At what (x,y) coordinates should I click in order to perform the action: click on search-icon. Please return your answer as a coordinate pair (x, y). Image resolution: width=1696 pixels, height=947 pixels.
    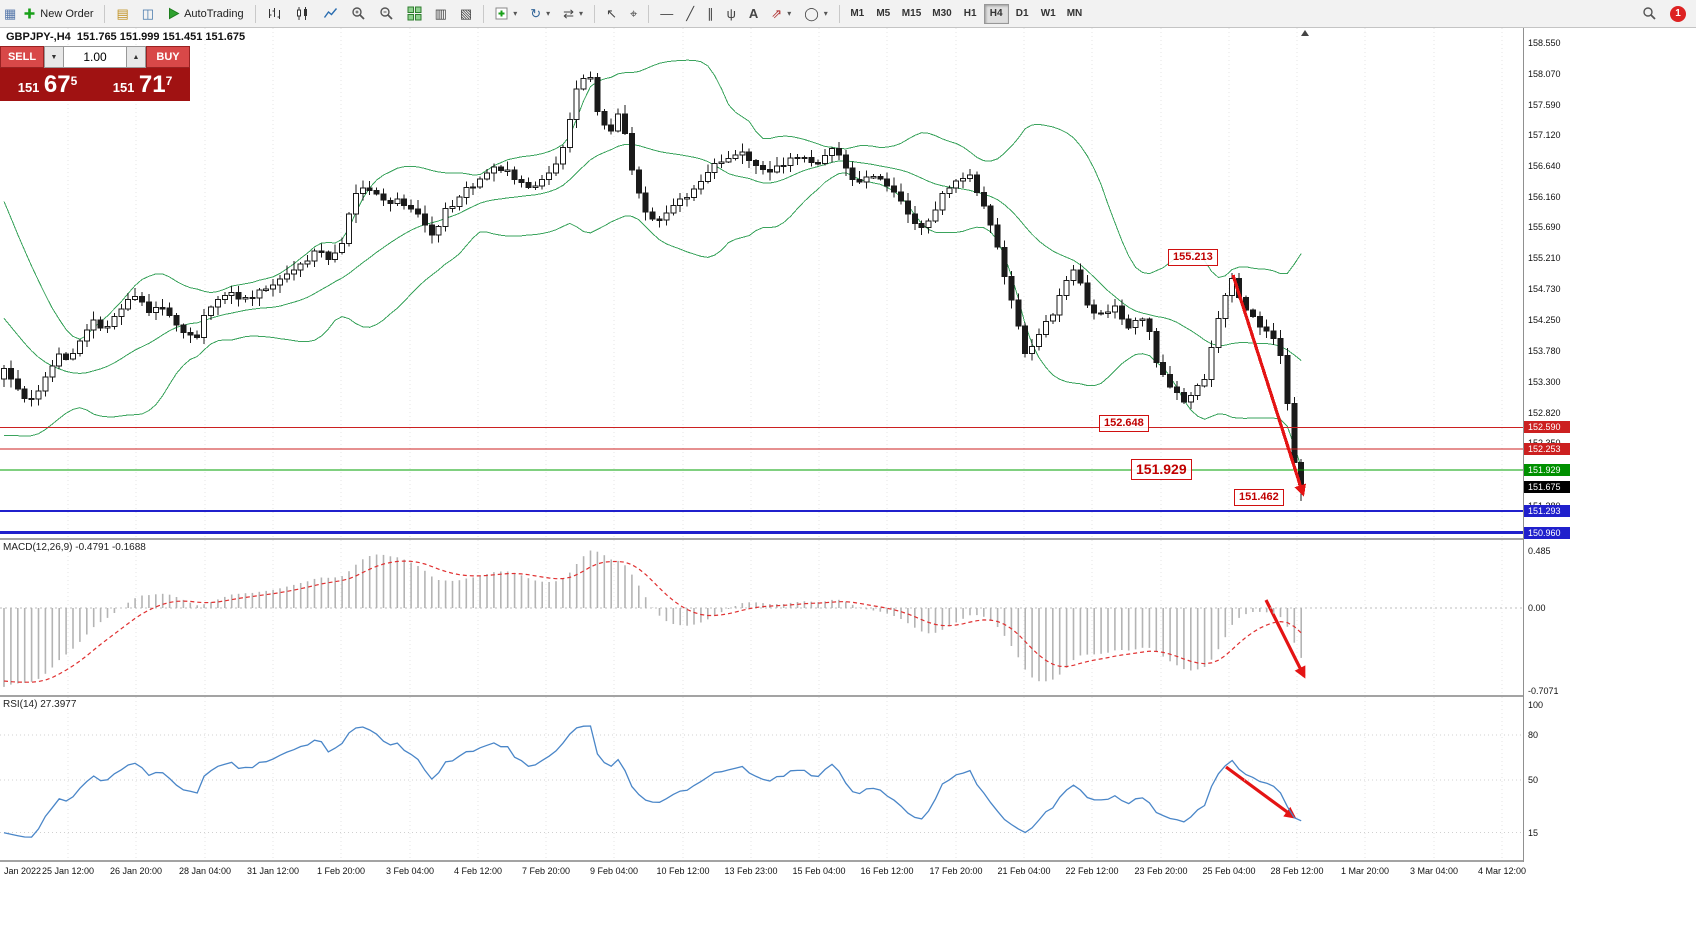
    Looking at the image, I should click on (1649, 13).